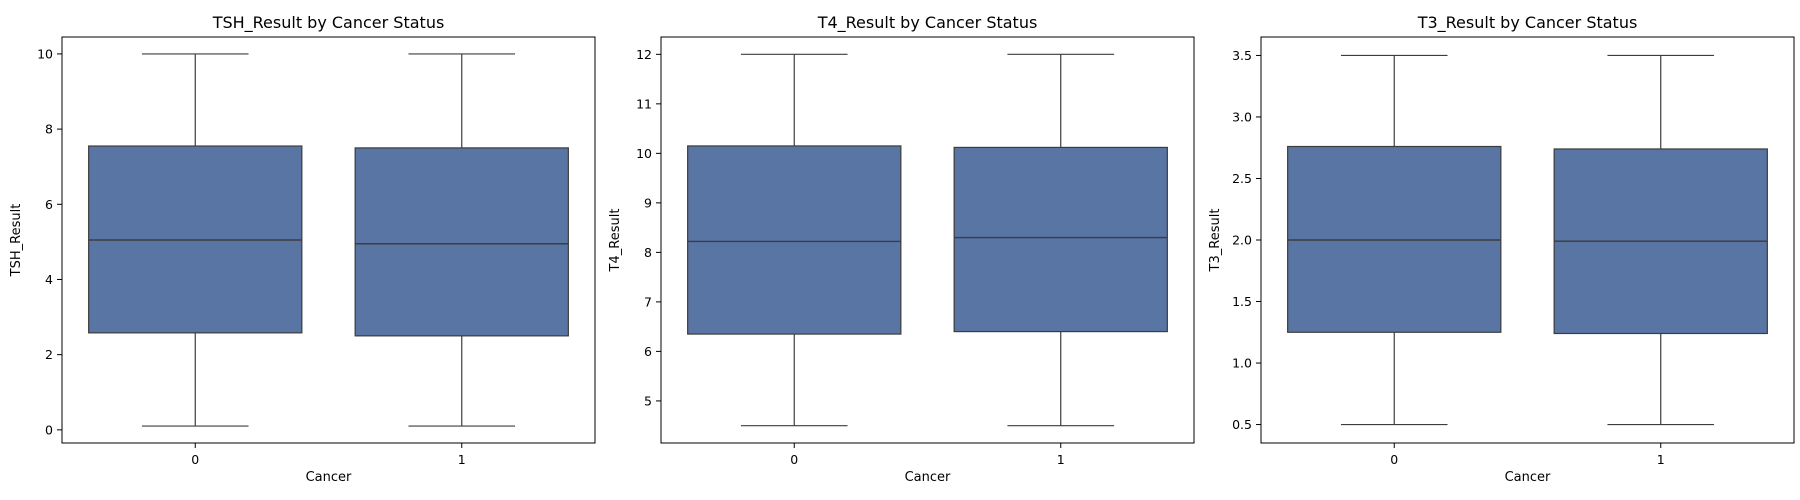 This screenshot has height=500, width=1800. Describe the element at coordinates (49, 279) in the screenshot. I see `y-tick-label: 4` at that location.